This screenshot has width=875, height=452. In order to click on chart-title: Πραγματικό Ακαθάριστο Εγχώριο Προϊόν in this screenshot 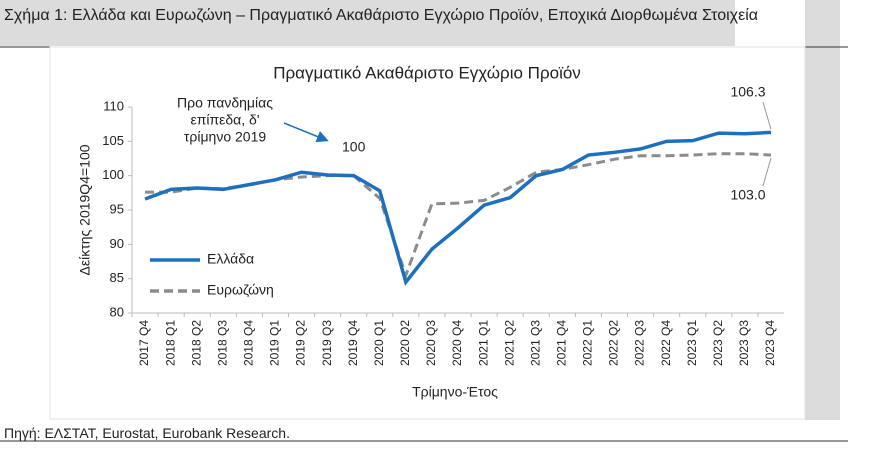, I will do `click(427, 72)`.